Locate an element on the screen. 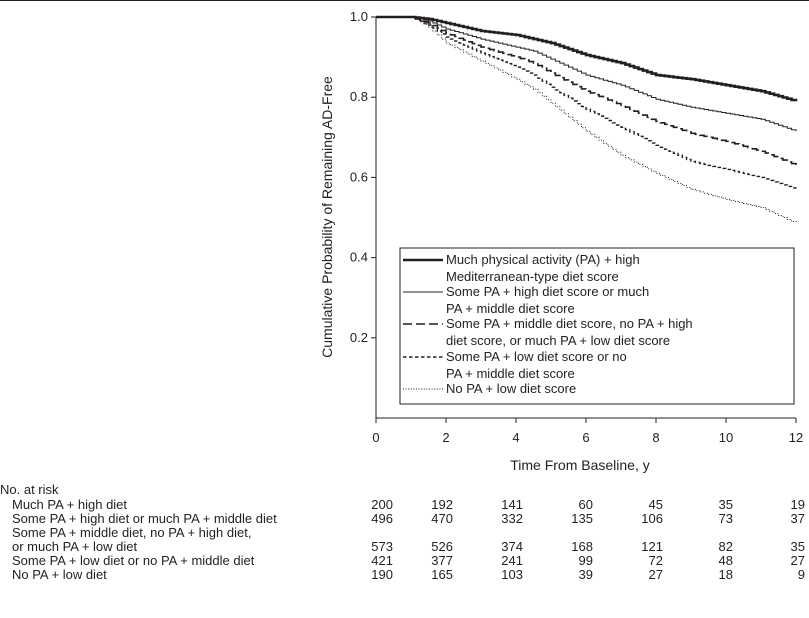  top-rule is located at coordinates (404, 0).